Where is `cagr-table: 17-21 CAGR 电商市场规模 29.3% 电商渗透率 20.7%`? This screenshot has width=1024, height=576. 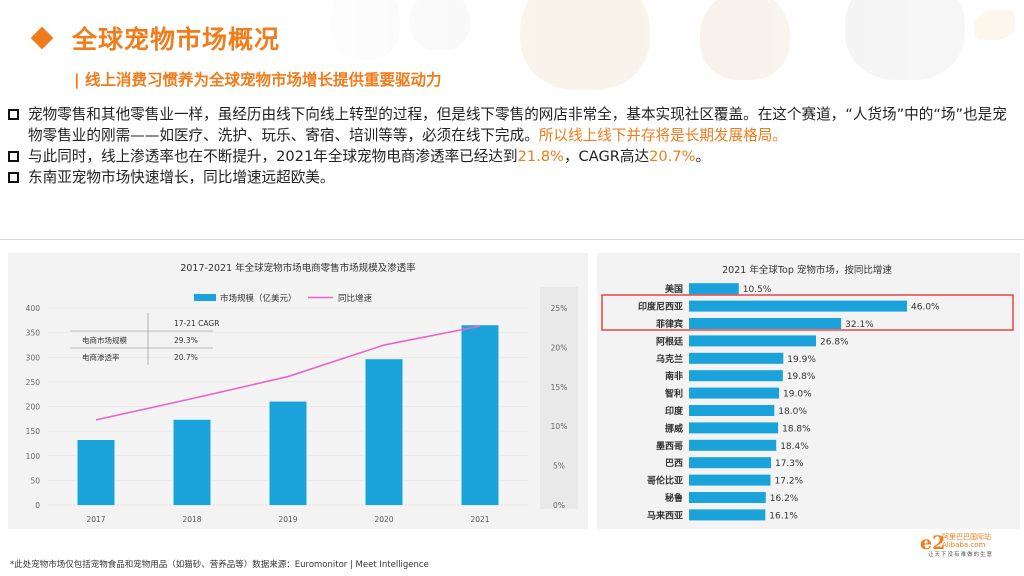 cagr-table: 17-21 CAGR 电商市场规模 29.3% 电商渗透率 20.7% is located at coordinates (144, 339).